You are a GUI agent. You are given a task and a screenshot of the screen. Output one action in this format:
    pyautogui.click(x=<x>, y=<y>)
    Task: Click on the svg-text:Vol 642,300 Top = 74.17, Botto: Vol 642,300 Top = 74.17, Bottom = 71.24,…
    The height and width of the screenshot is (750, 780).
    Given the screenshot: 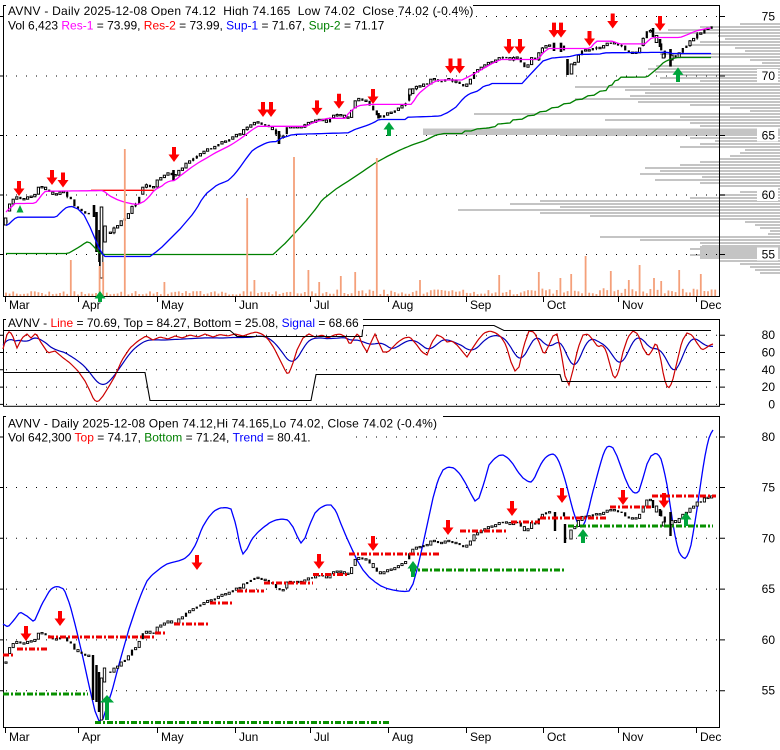 What is the action you would take?
    pyautogui.click(x=159, y=438)
    